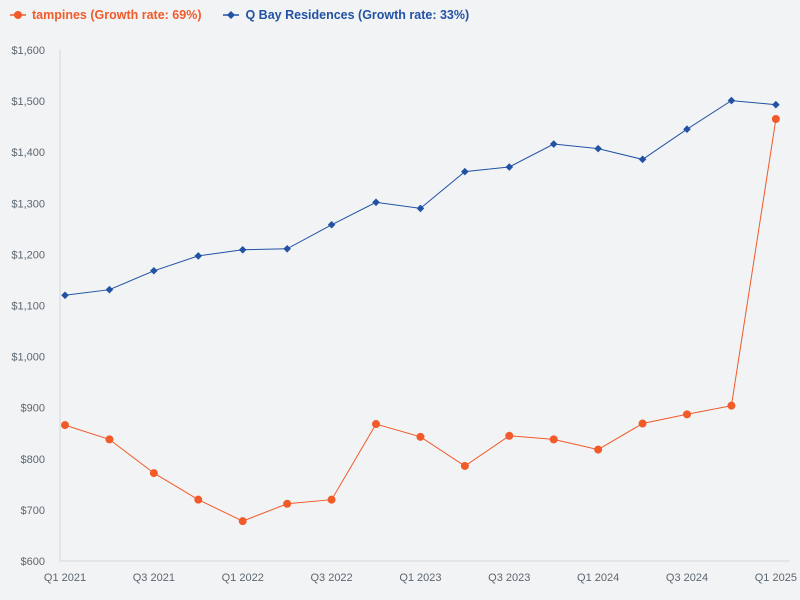 The height and width of the screenshot is (600, 800). I want to click on y-tick-label: $700, so click(33, 511).